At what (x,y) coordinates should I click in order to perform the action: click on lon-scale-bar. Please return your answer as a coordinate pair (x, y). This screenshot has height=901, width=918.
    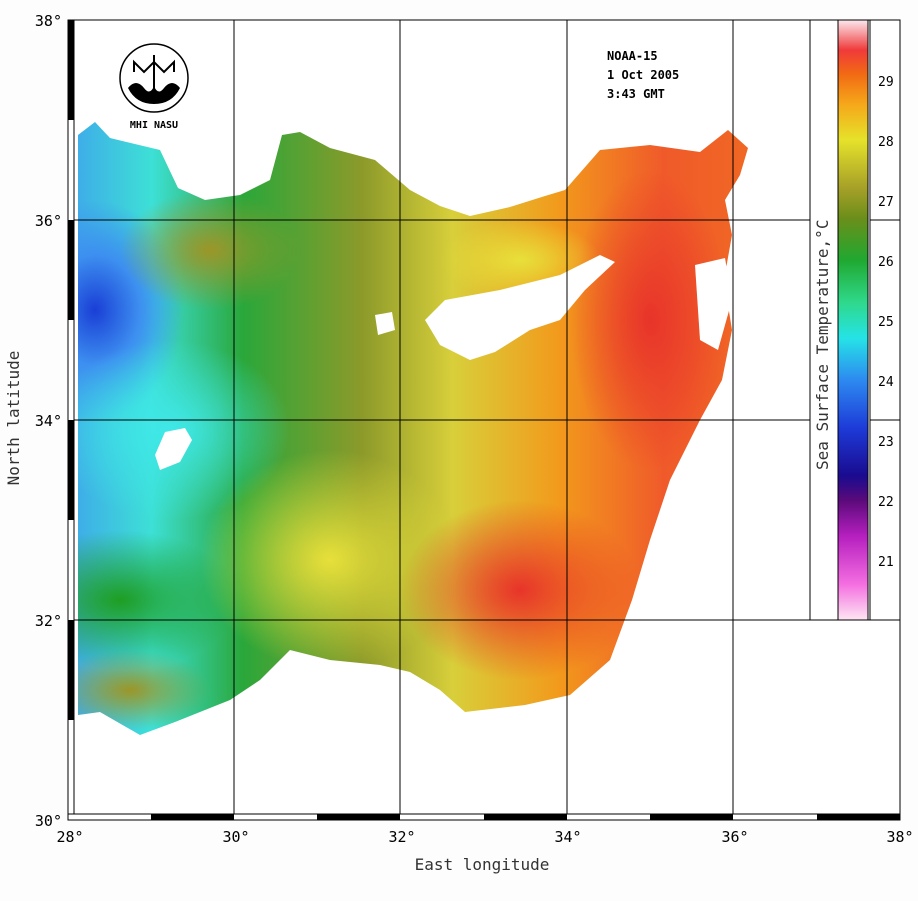
    Looking at the image, I should click on (484, 817).